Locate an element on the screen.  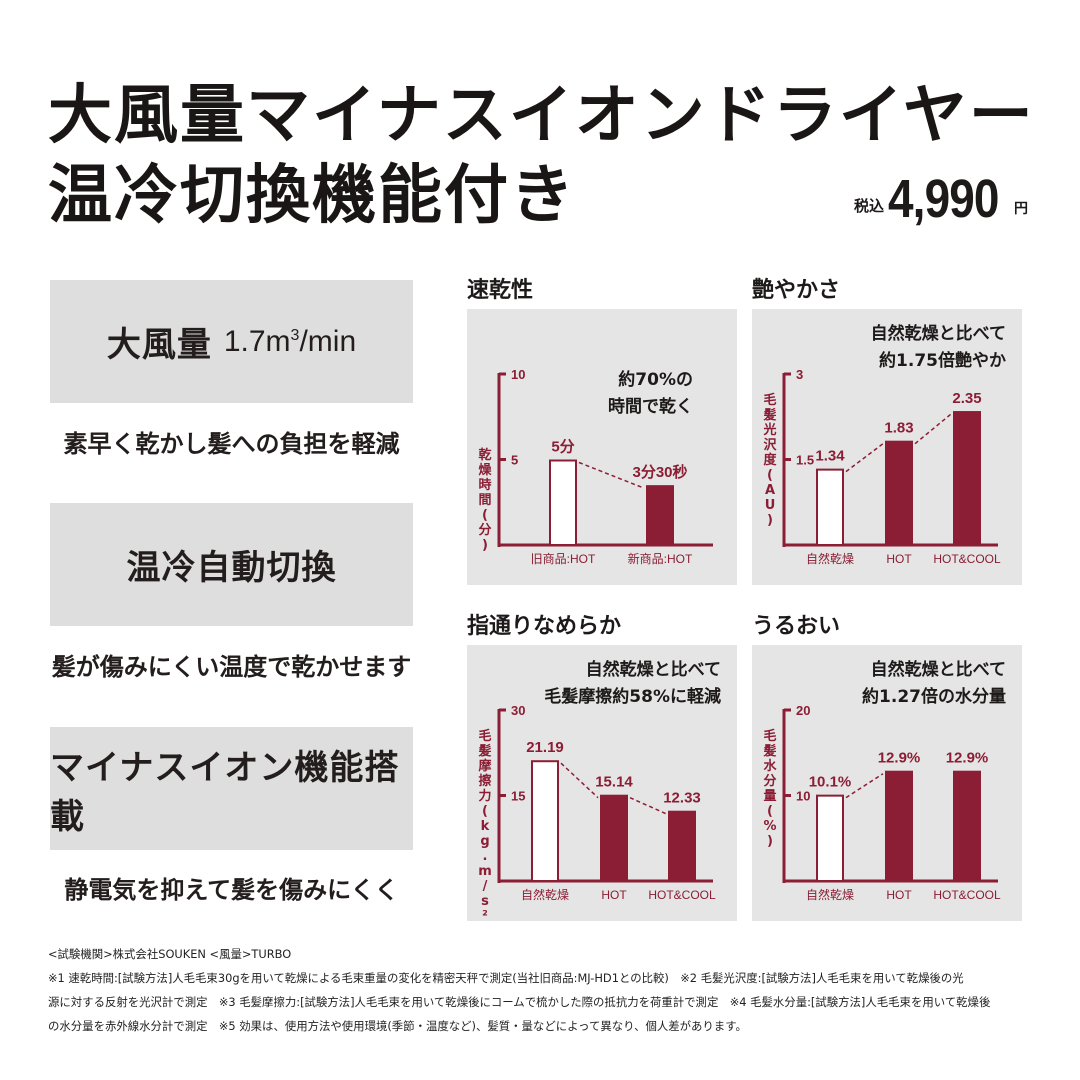
chart-headline: 自然乾燥と比べて 毛髪摩擦約58%に軽減 is located at coordinates (632, 683).